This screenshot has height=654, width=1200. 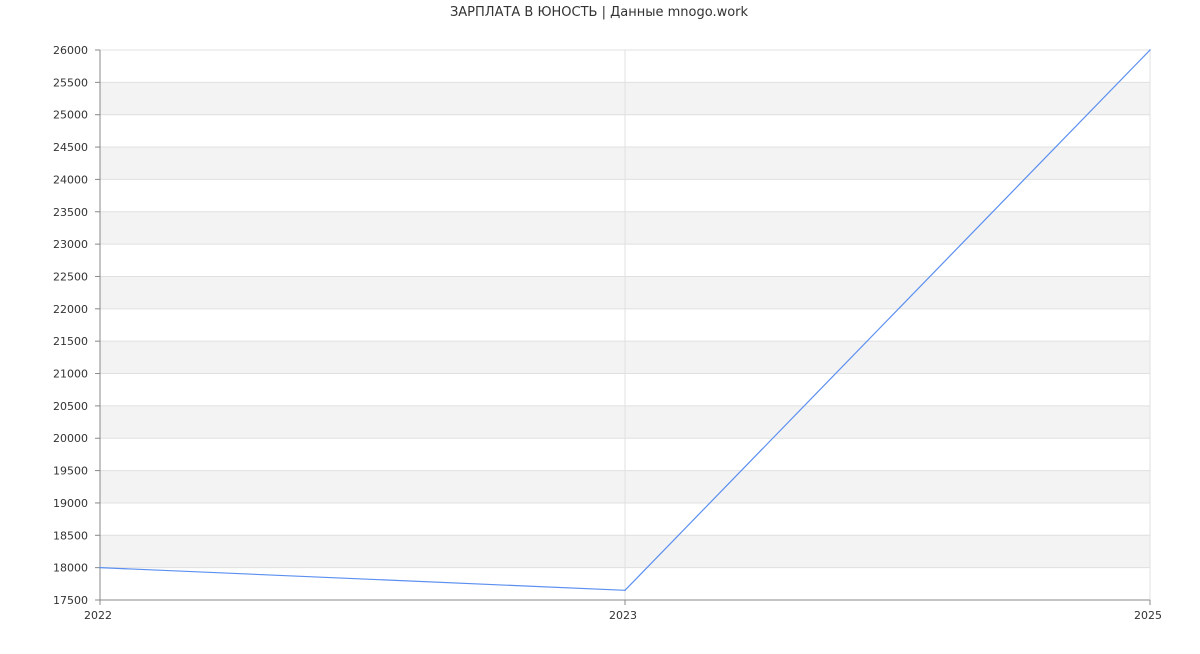 What do you see at coordinates (70, 438) in the screenshot?
I see `y-tick-label: 20000` at bounding box center [70, 438].